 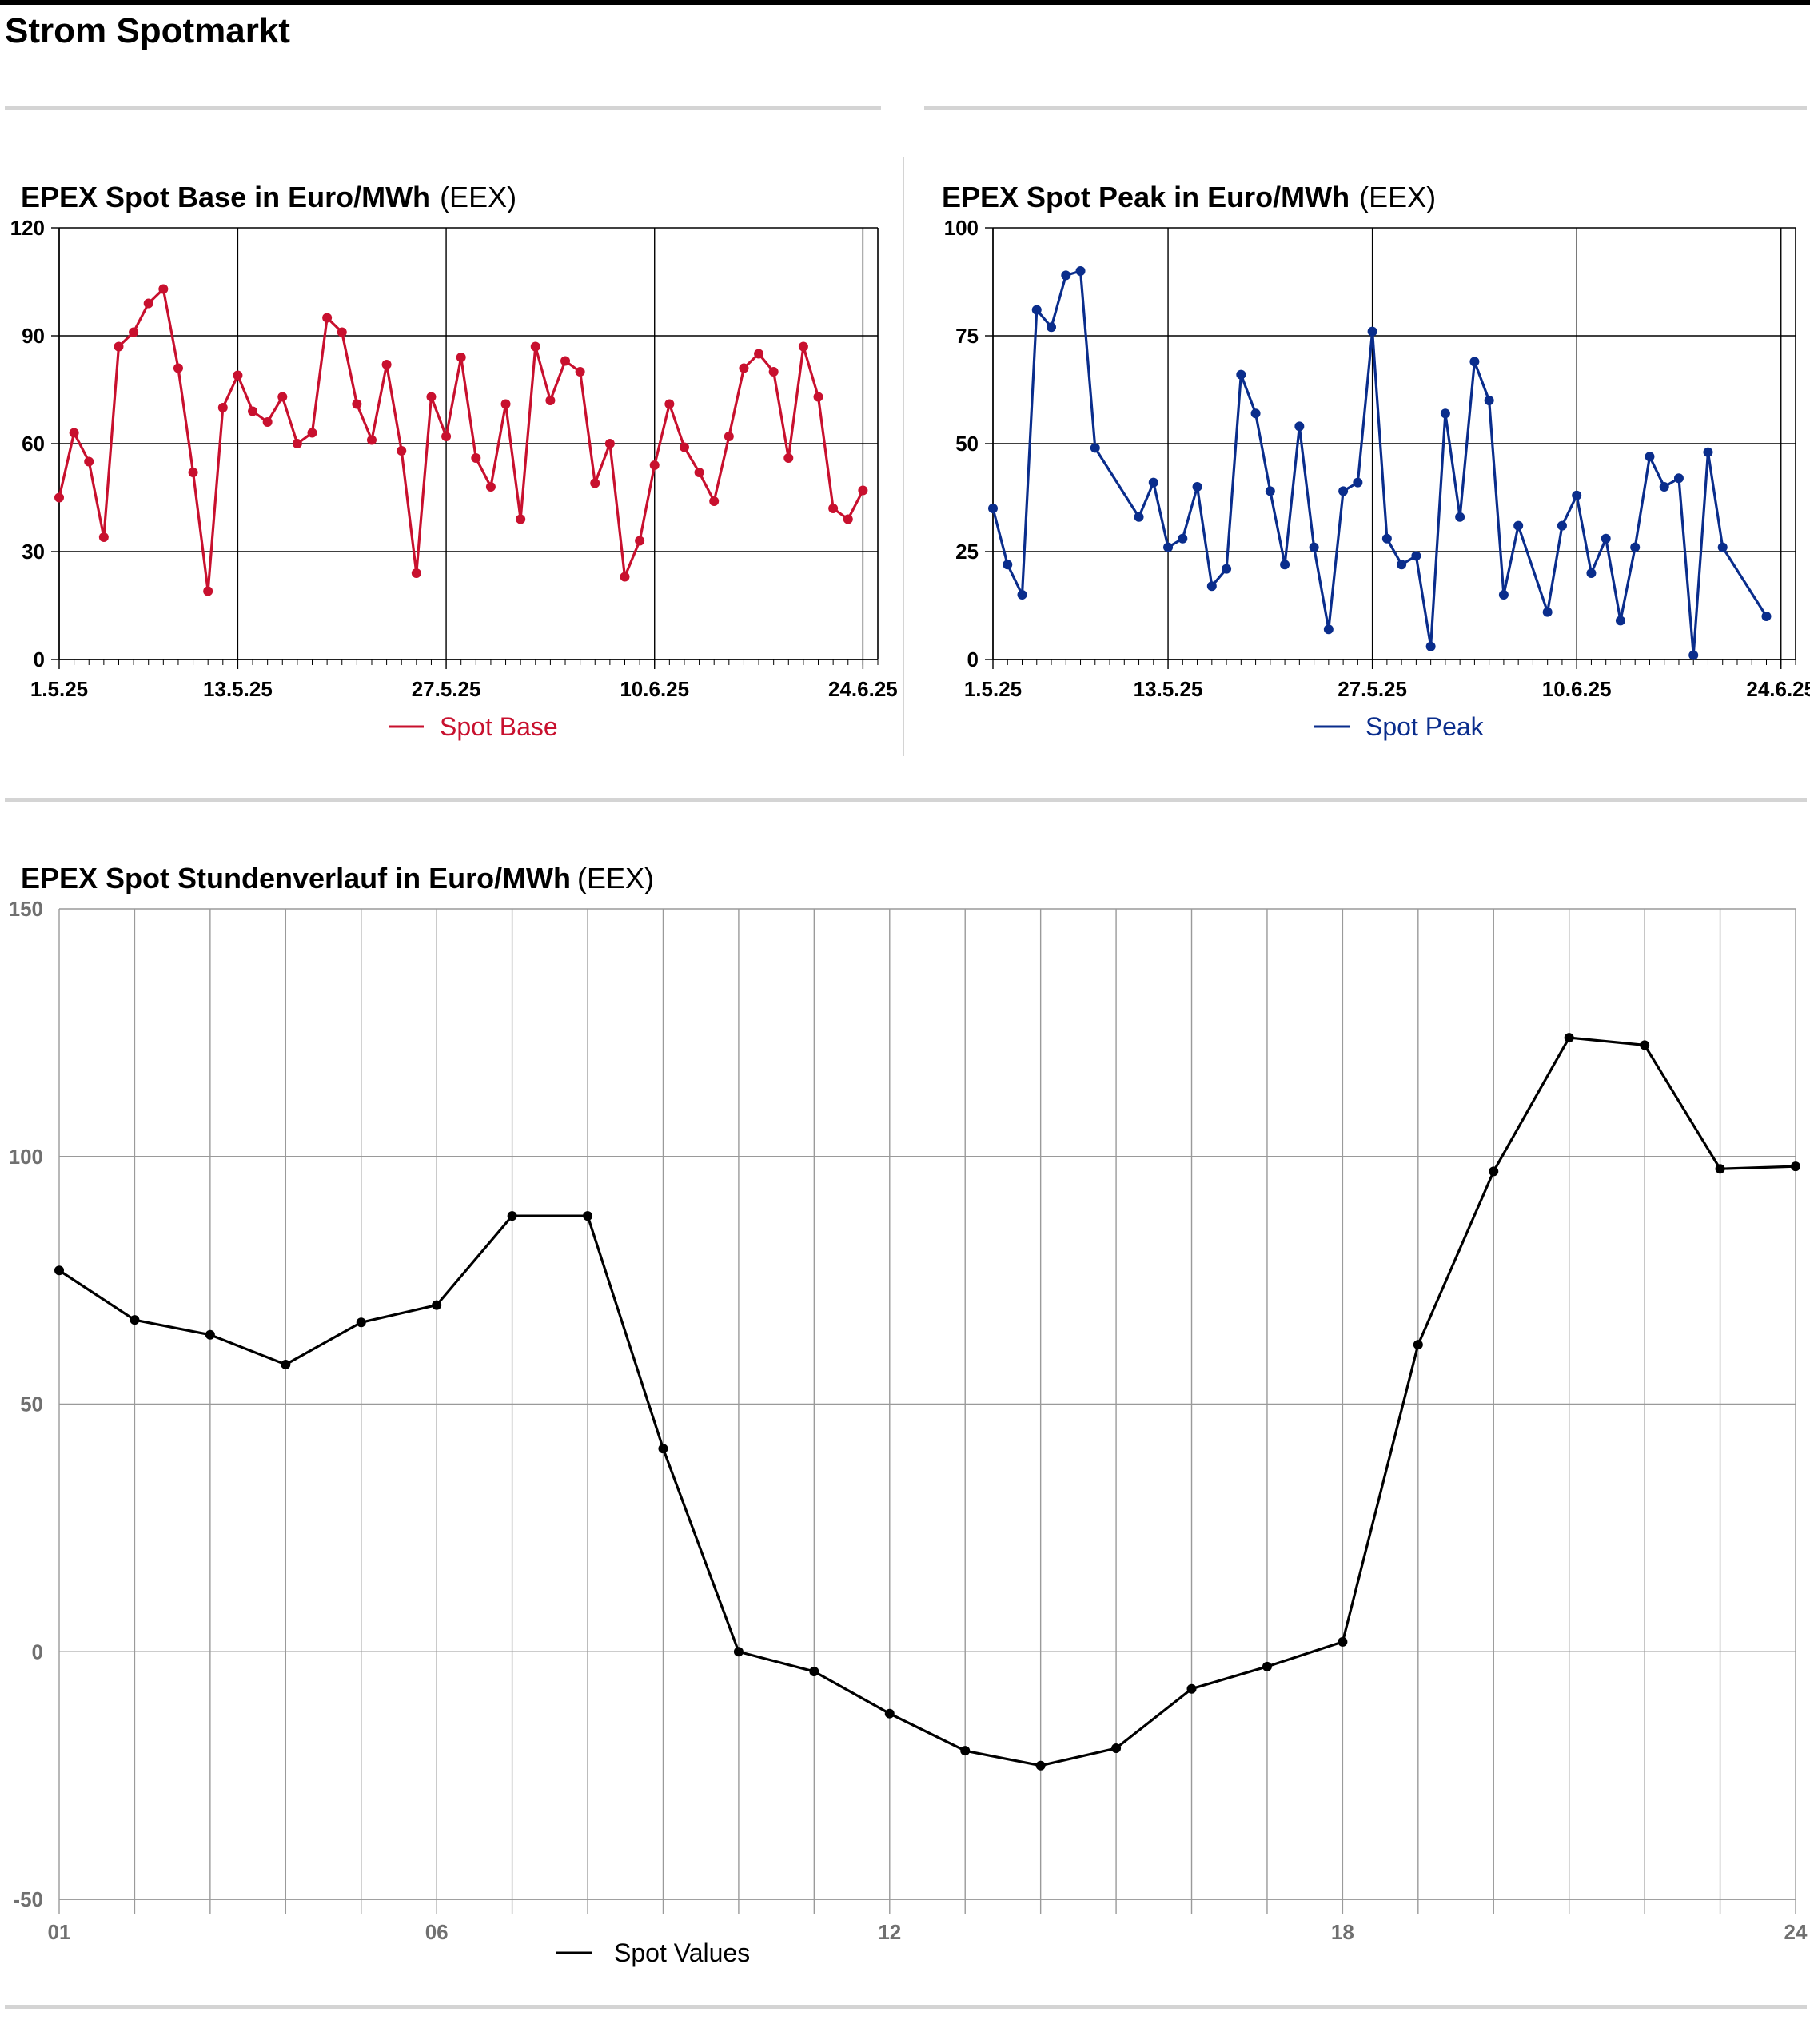 What do you see at coordinates (654, 689) in the screenshot?
I see `base-xtick-label: 10.6.25` at bounding box center [654, 689].